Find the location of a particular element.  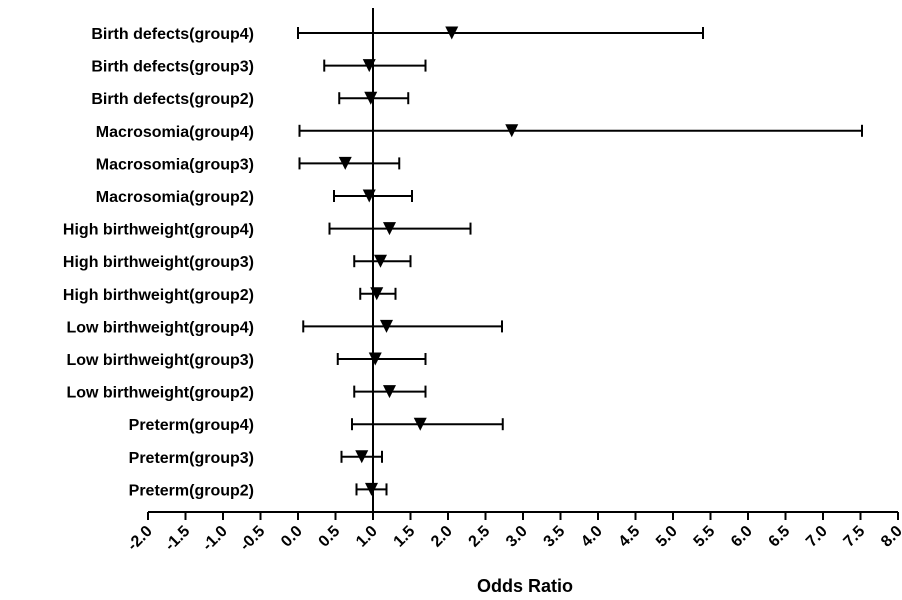

x-tick-label: -1.0 is located at coordinates (215, 539).